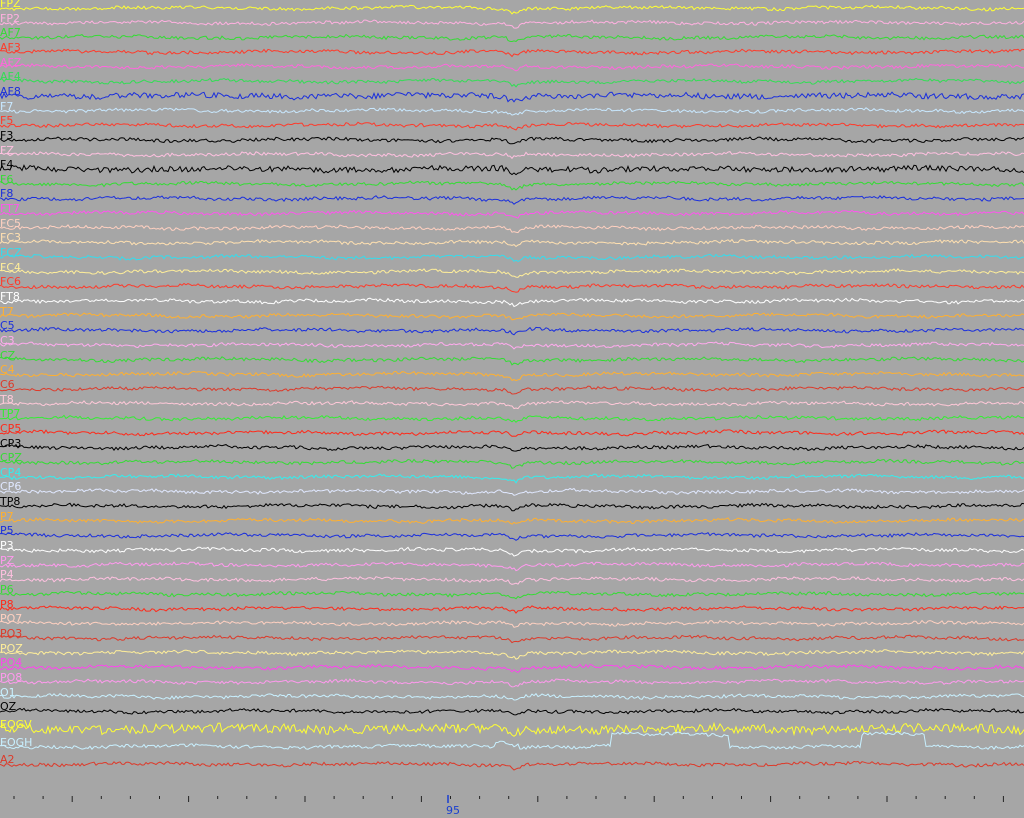  I want to click on trace-po7, so click(512, 623).